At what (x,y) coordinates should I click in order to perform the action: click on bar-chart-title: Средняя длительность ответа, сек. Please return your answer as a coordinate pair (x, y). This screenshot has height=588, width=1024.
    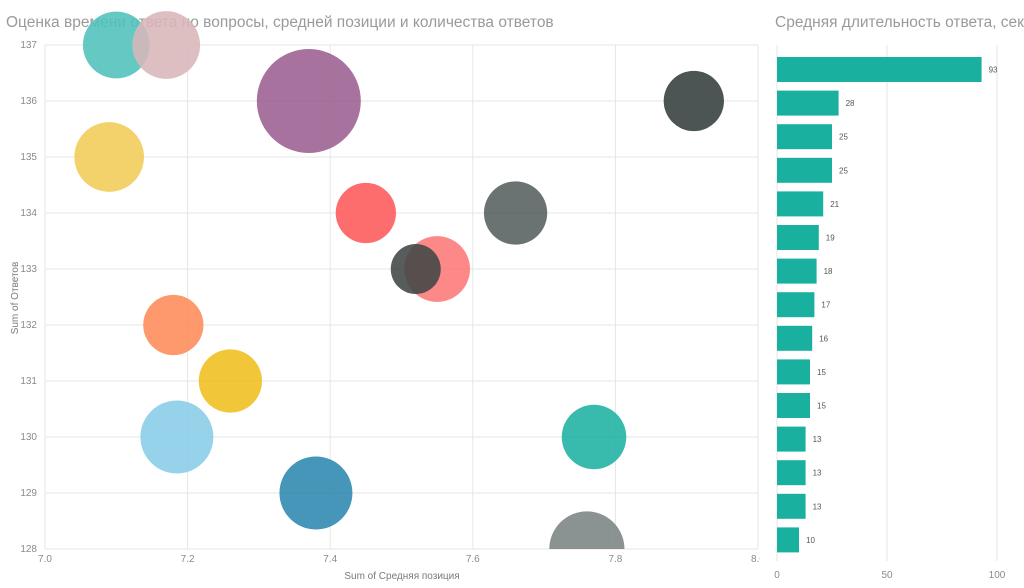
    Looking at the image, I should click on (899, 22).